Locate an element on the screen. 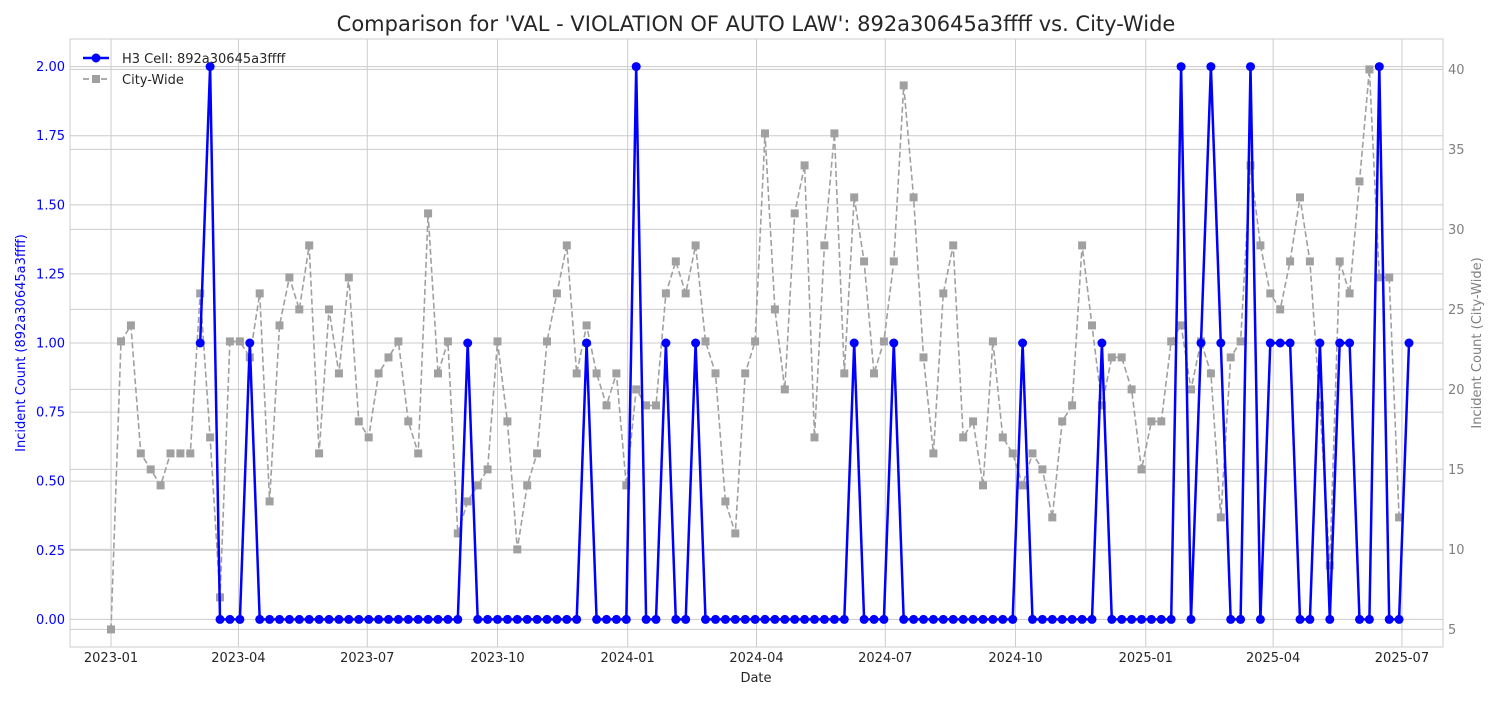 The width and height of the screenshot is (1500, 704). y-right-tick-label: 5 is located at coordinates (1452, 630).